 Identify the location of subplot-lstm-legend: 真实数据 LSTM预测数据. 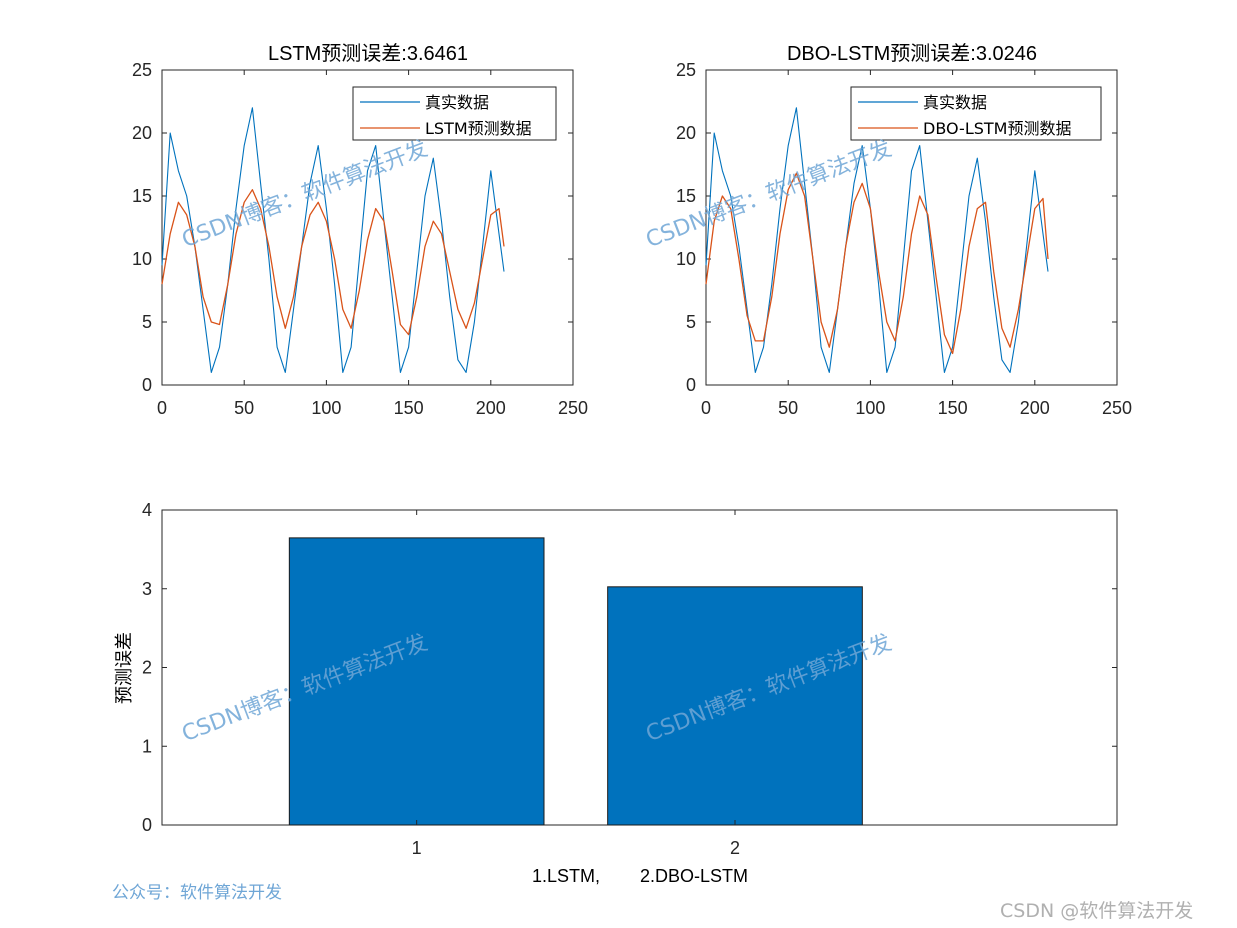
(454, 113).